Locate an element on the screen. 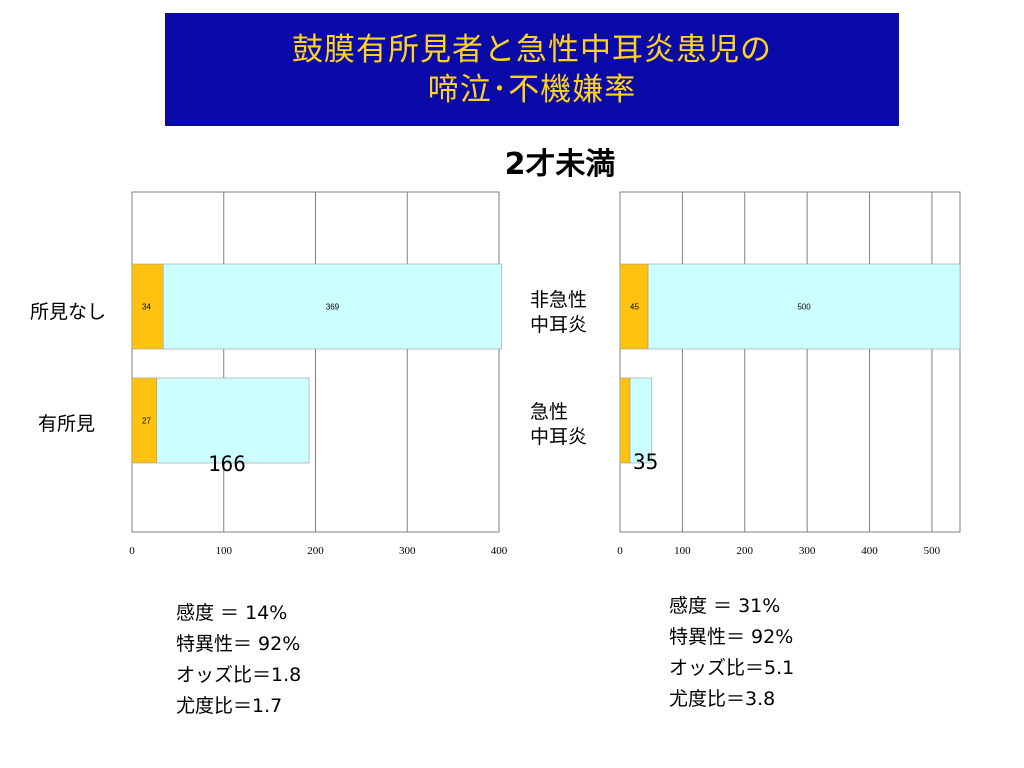 Image resolution: width=1024 pixels, height=768 pixels. stat-odds-ratio-right: オッズ比＝5.1 is located at coordinates (732, 668).